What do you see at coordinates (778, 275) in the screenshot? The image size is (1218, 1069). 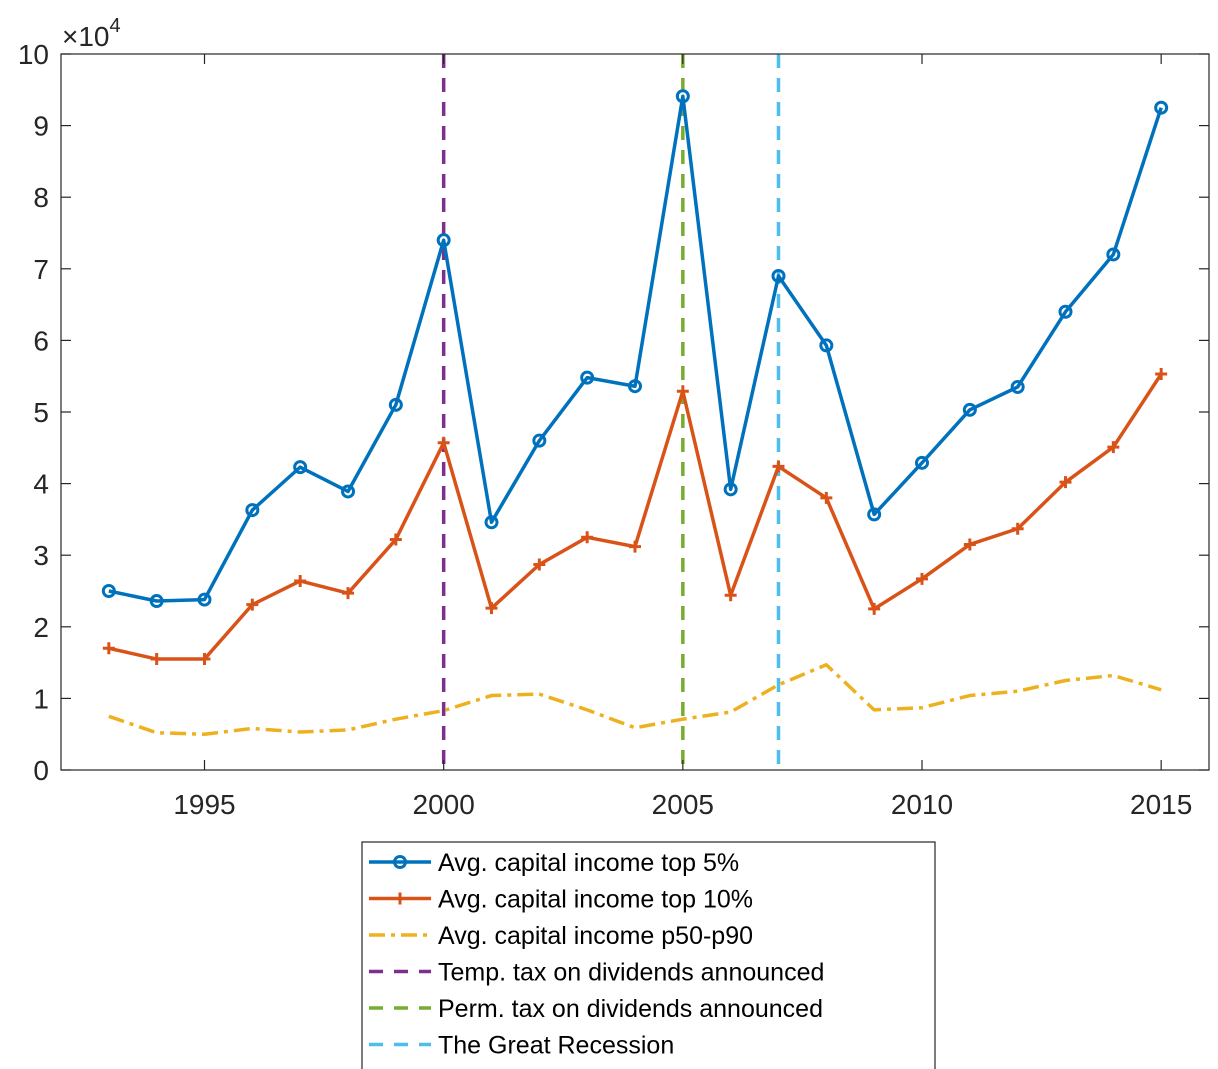 I see `series-1-point-2007` at bounding box center [778, 275].